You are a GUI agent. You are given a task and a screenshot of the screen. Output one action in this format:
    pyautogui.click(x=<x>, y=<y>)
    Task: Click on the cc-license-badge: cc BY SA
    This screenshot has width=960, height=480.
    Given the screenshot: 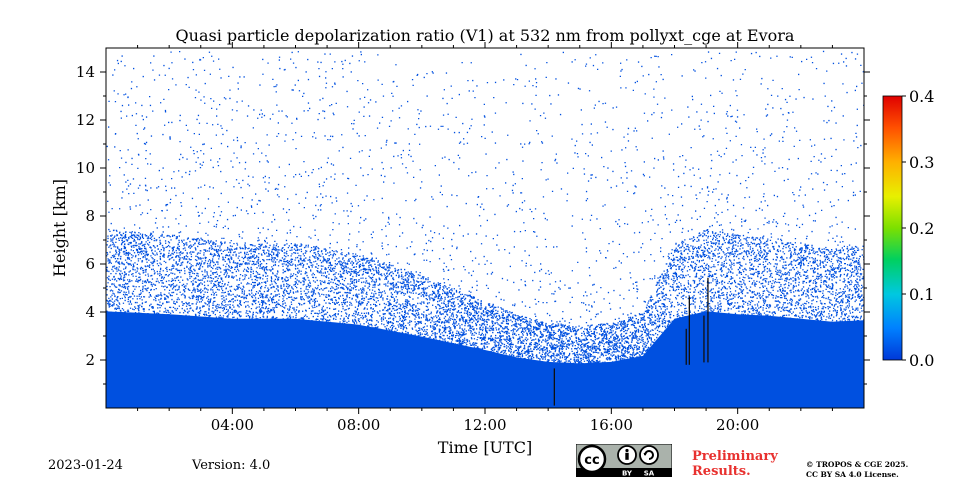 What is the action you would take?
    pyautogui.click(x=624, y=460)
    